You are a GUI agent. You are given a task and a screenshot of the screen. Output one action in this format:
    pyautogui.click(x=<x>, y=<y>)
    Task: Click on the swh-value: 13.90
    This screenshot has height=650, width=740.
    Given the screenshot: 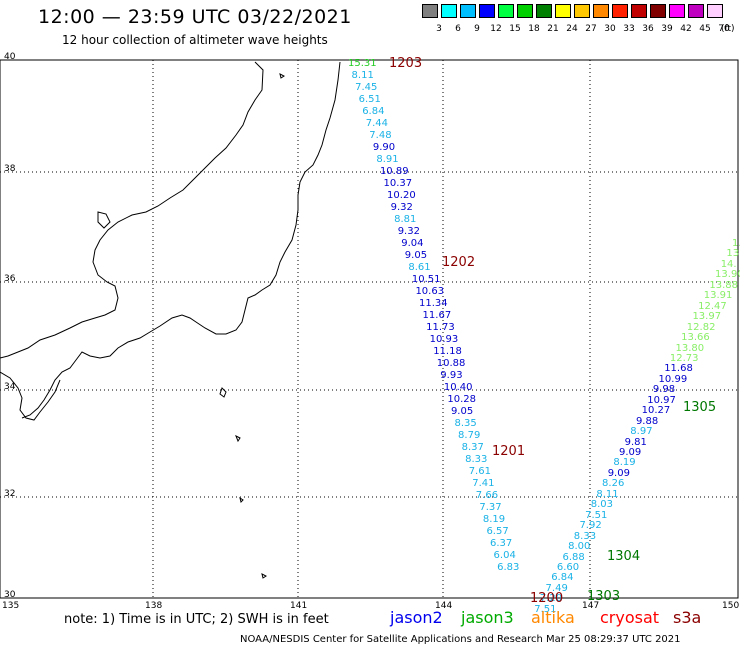 What is the action you would take?
    pyautogui.click(x=727, y=275)
    